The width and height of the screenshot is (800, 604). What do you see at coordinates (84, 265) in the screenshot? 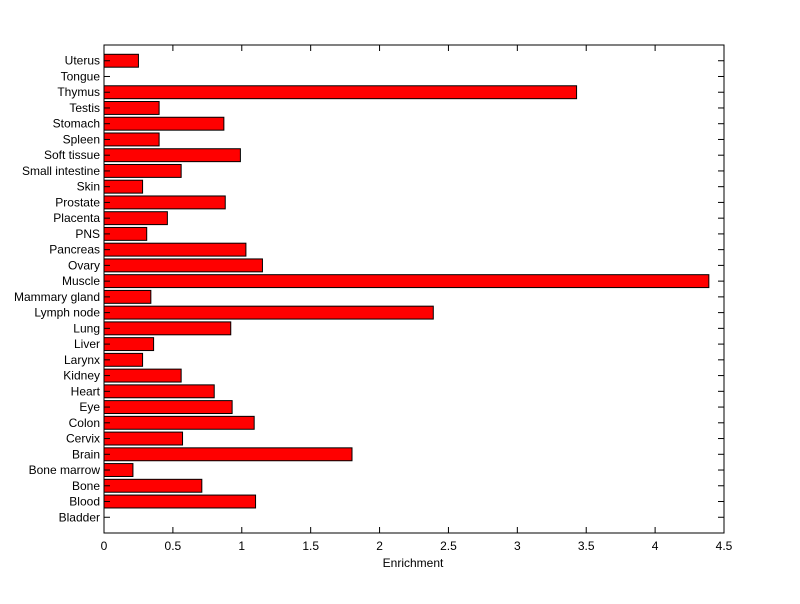
I see `y-tick-label-ovary: Ovary` at bounding box center [84, 265].